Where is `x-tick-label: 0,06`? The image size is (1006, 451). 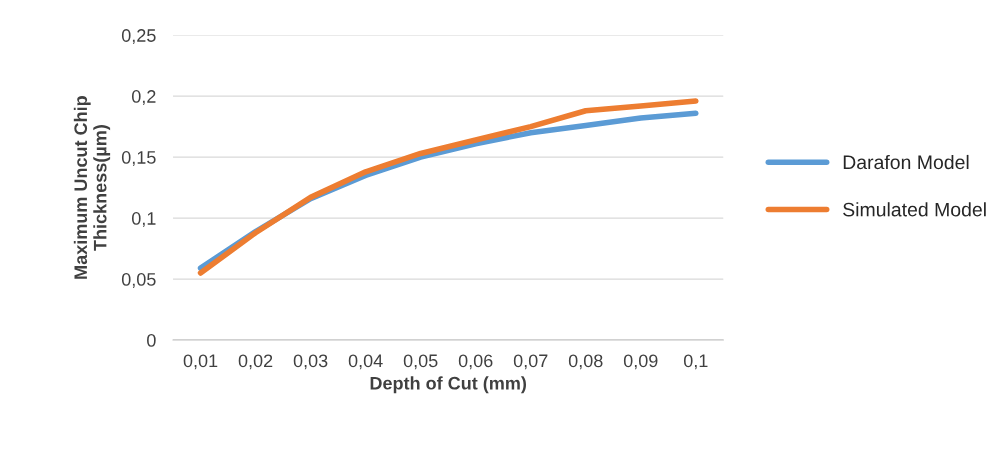 x-tick-label: 0,06 is located at coordinates (475, 362).